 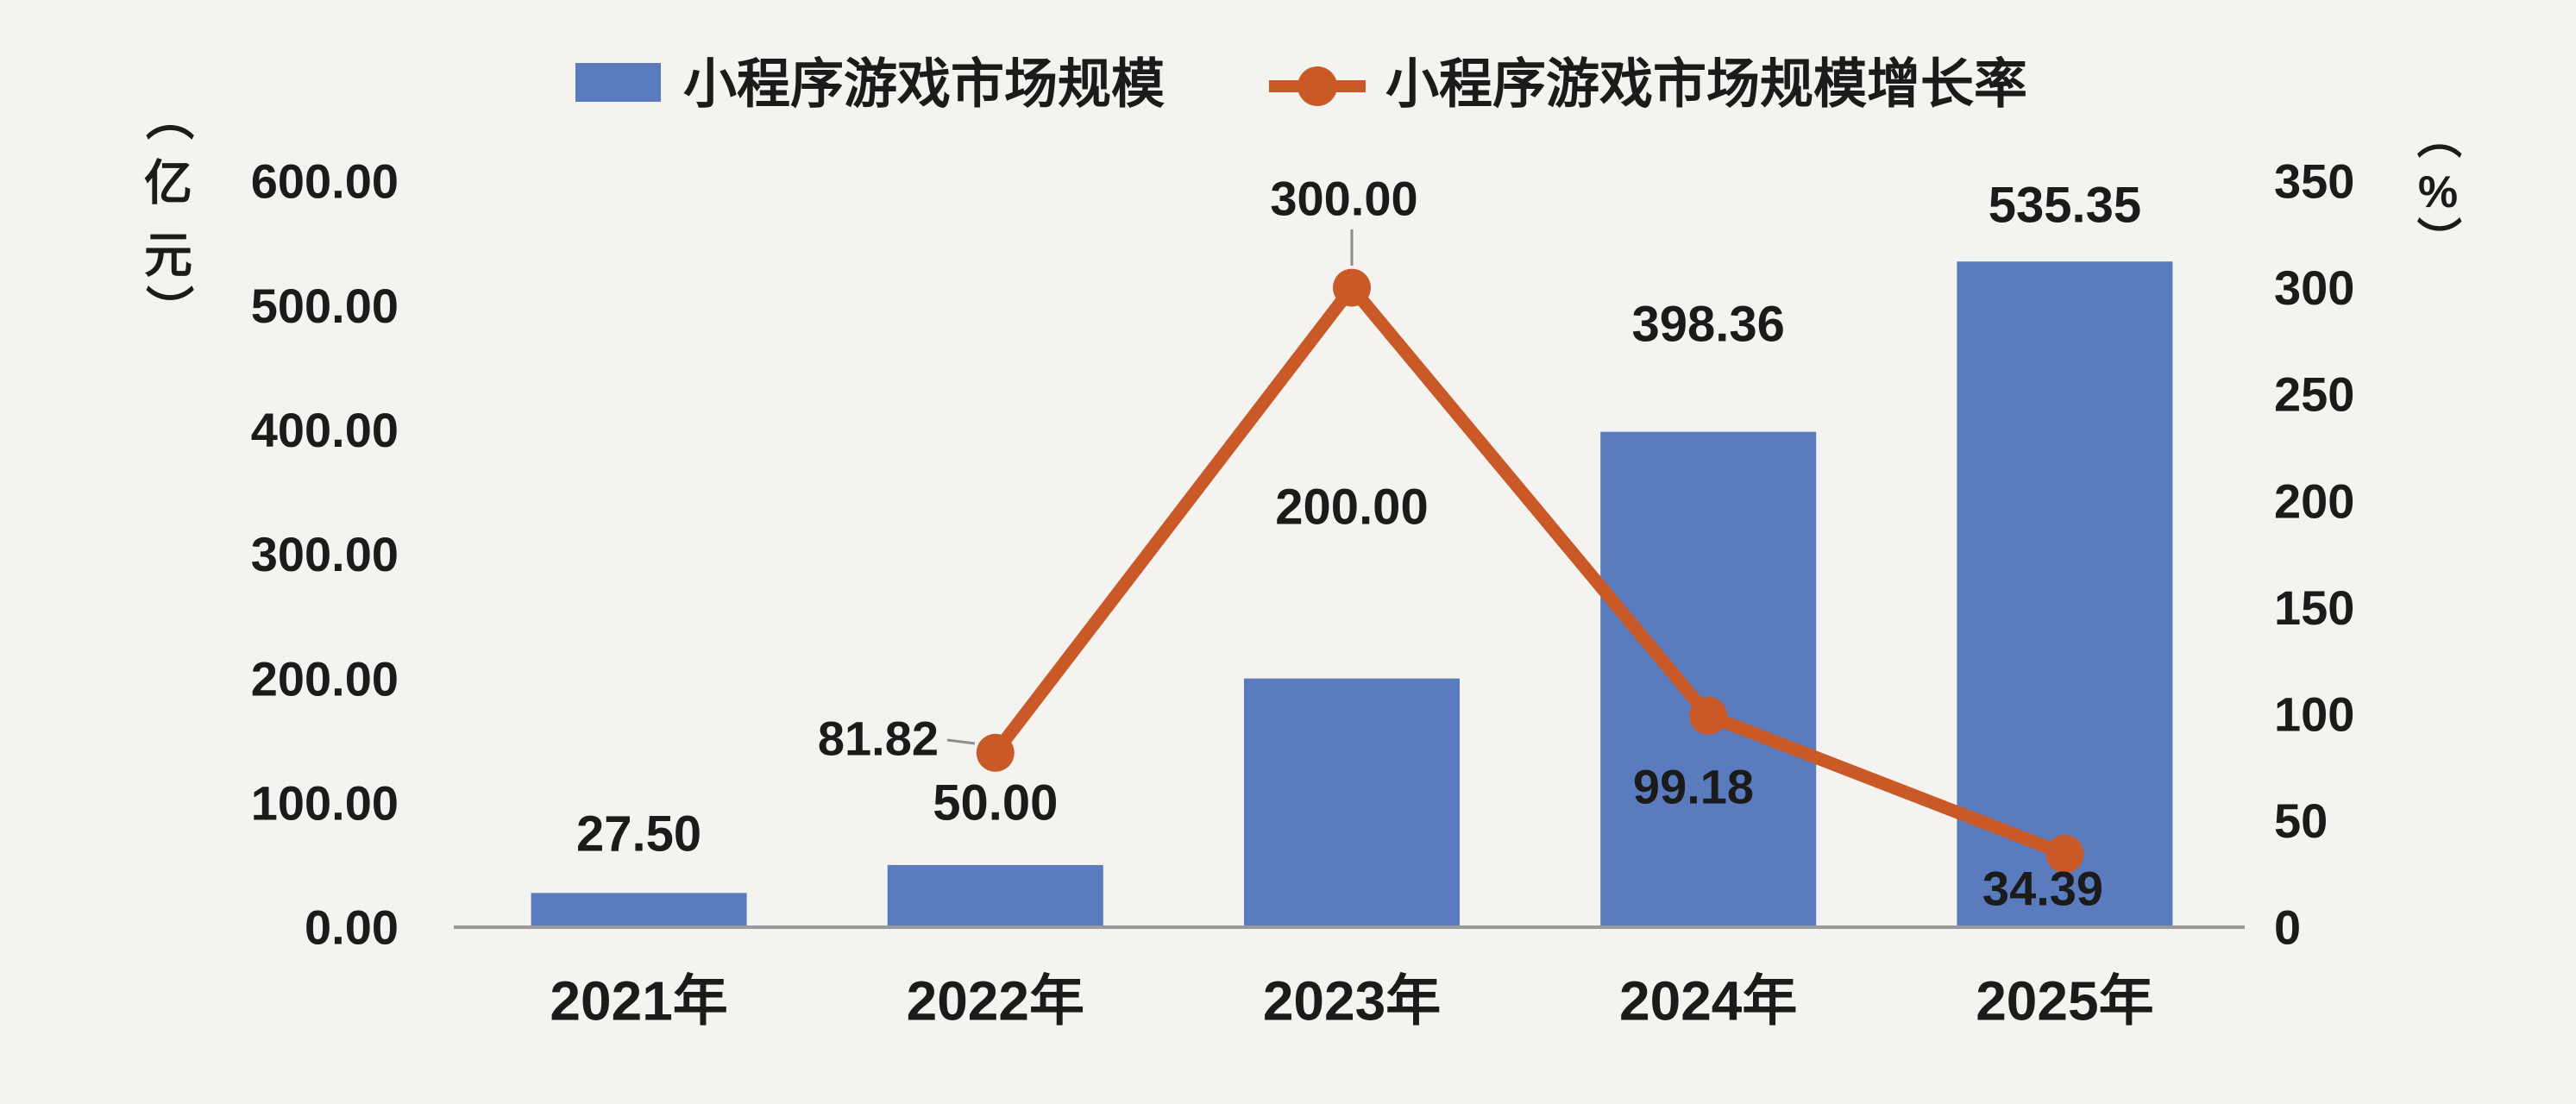 What do you see at coordinates (352, 928) in the screenshot?
I see `y-axis-left-tick: 0.00` at bounding box center [352, 928].